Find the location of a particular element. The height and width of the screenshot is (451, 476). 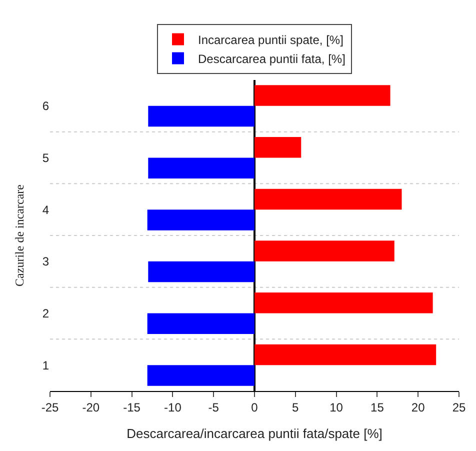

y-tick-label: 1 is located at coordinates (46, 365).